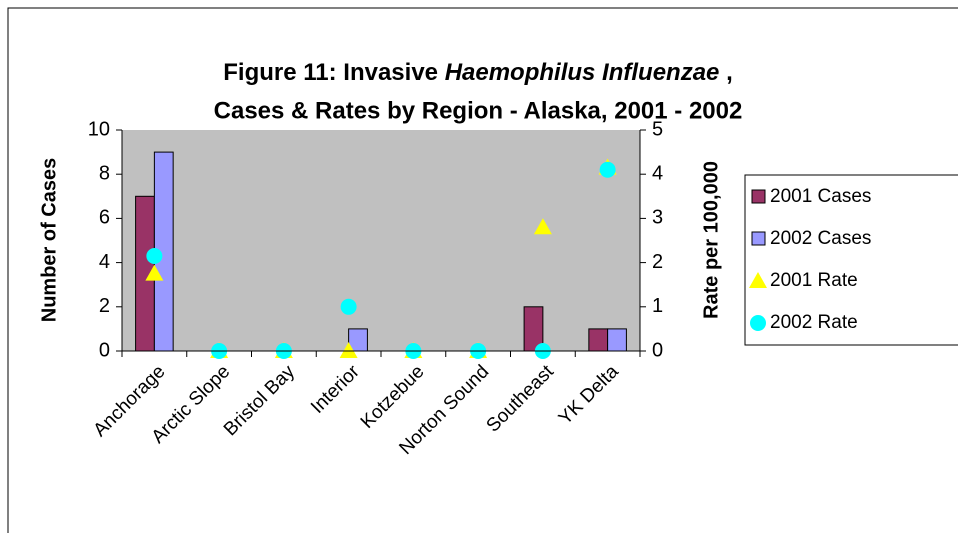  What do you see at coordinates (657, 262) in the screenshot?
I see `y2-tick-label: 2` at bounding box center [657, 262].